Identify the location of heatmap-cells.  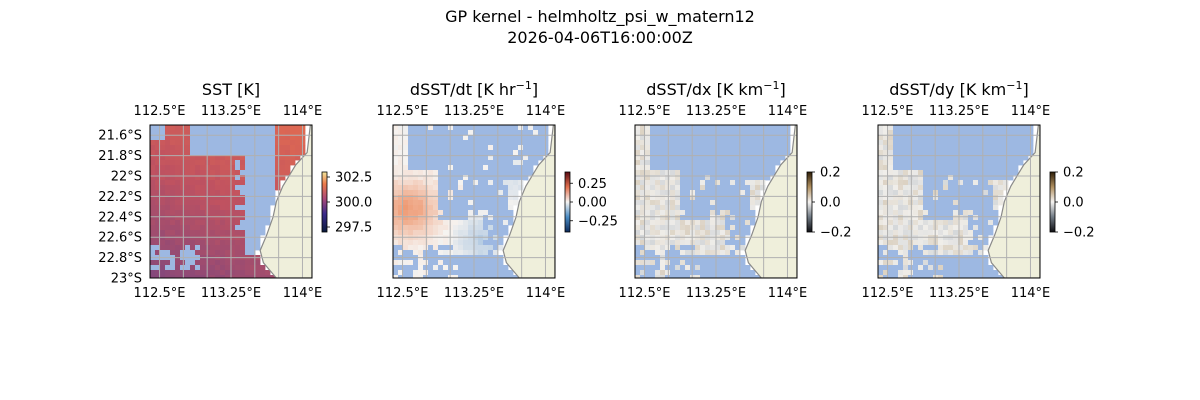
(228, 201).